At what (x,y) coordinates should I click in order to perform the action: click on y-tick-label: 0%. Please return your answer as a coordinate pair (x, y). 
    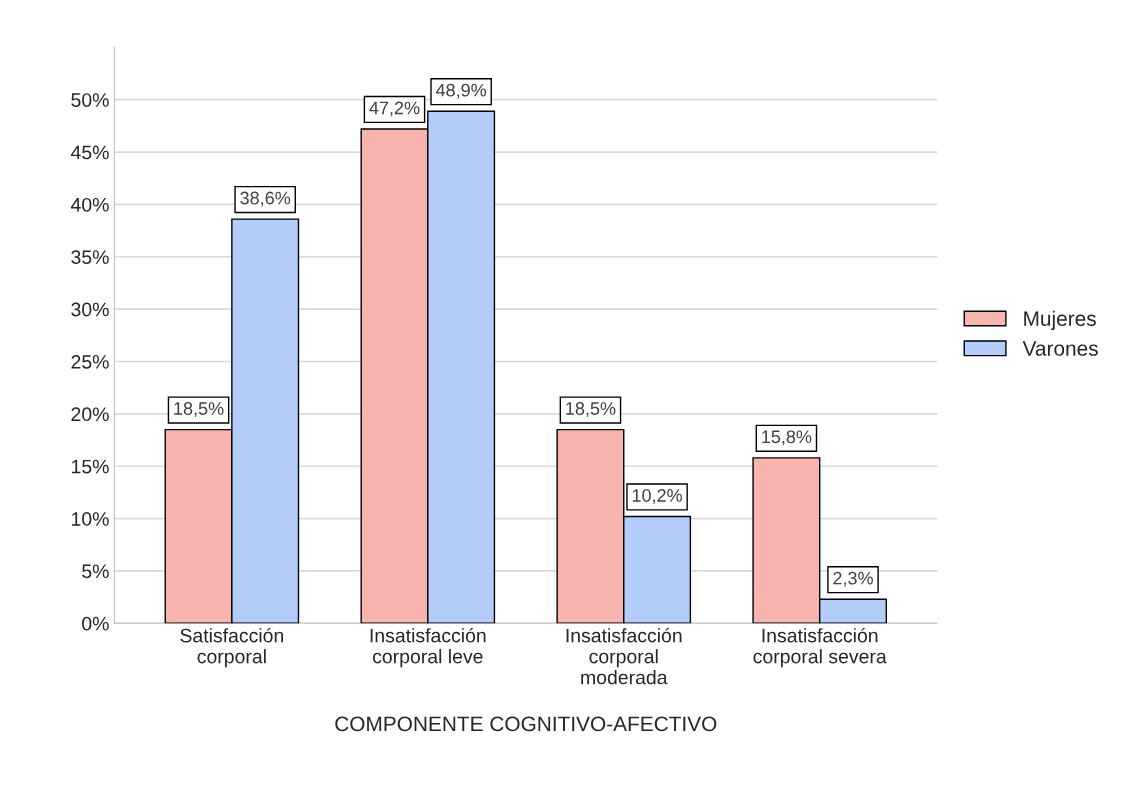
    Looking at the image, I should click on (95, 623).